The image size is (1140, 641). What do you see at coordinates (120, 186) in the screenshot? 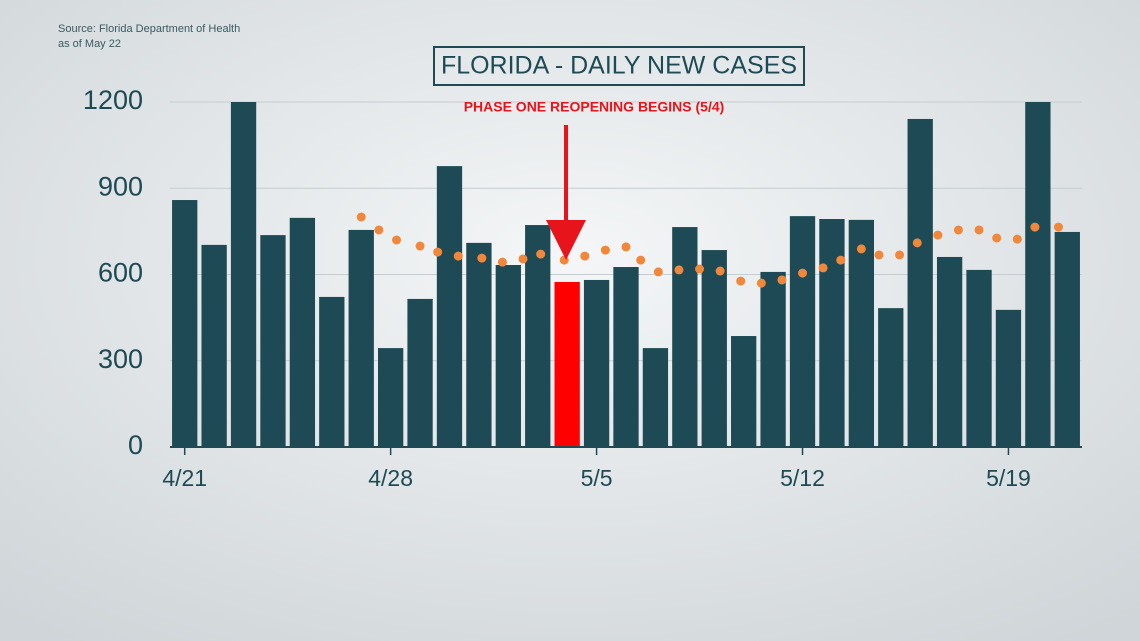
I see `y-tick-label: 900` at bounding box center [120, 186].